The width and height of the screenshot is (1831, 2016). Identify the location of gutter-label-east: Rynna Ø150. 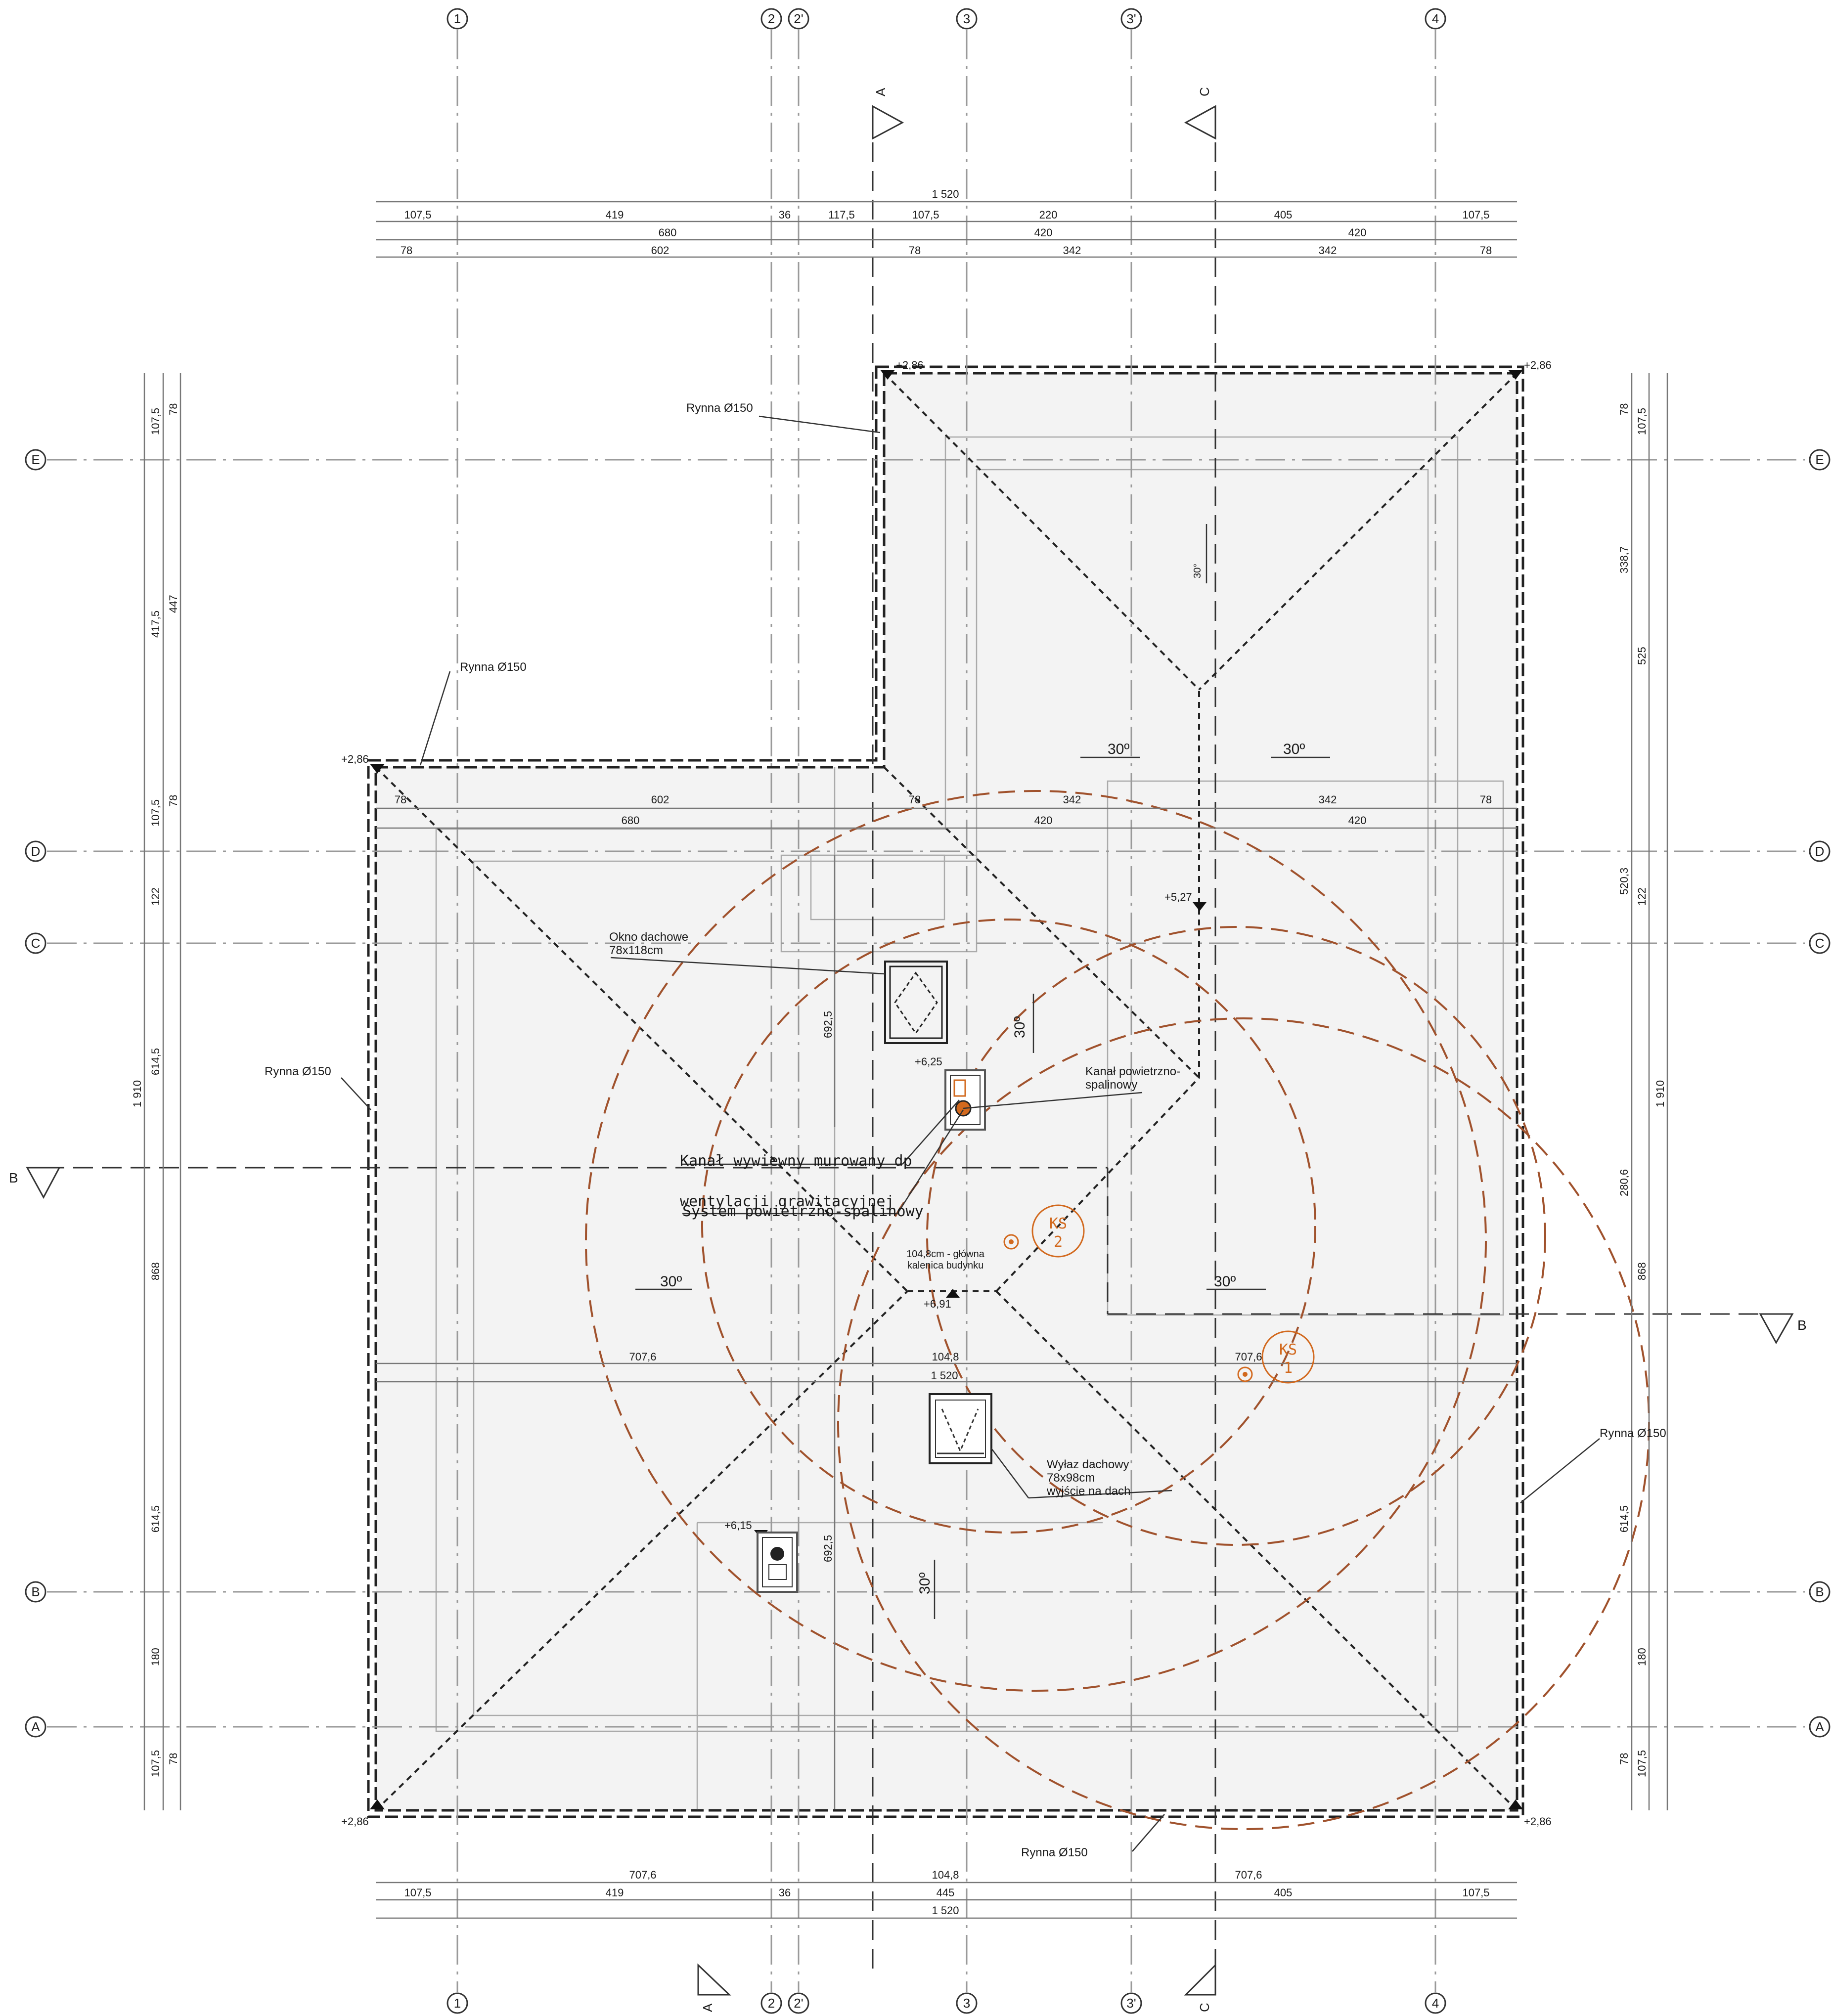
(1633, 1434).